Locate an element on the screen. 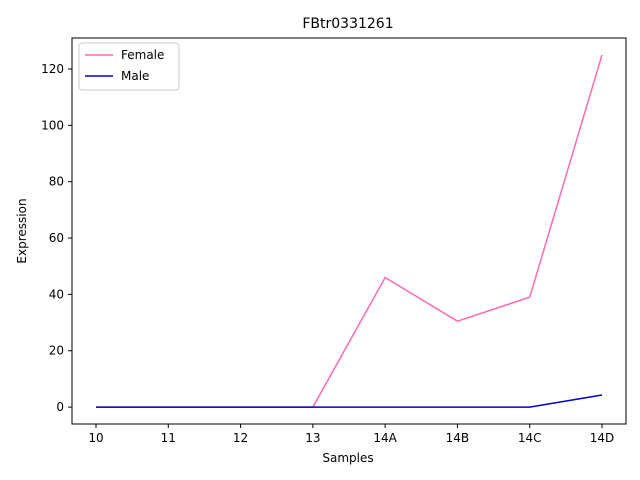 The height and width of the screenshot is (480, 640). x-tick-label: 10 is located at coordinates (95, 438).